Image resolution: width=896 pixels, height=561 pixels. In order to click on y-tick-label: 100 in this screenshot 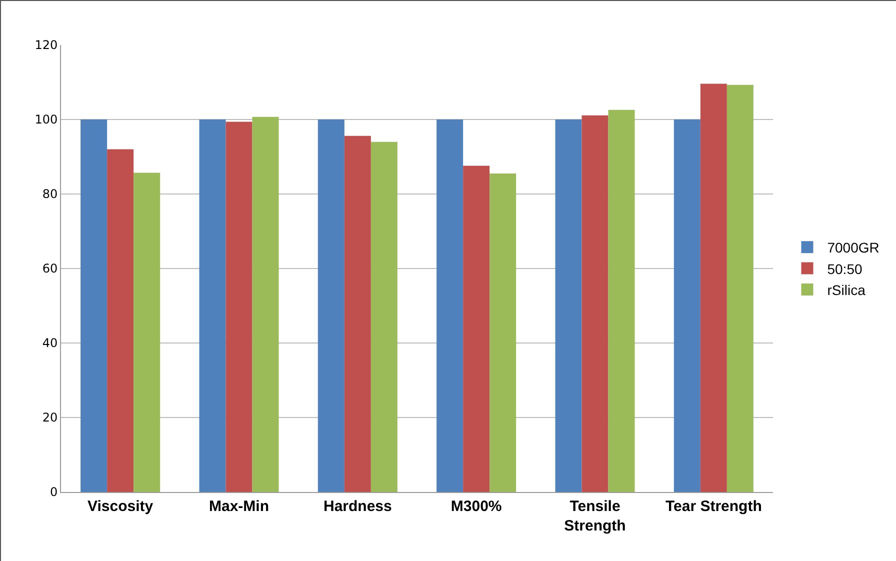, I will do `click(46, 119)`.